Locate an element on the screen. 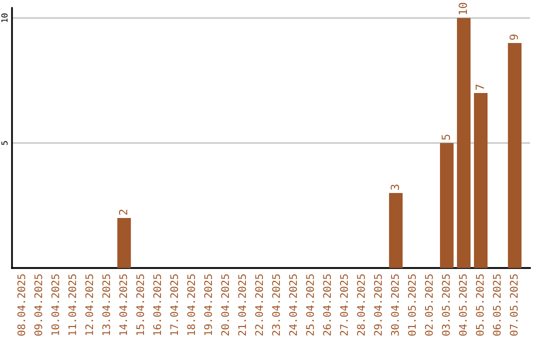 Image resolution: width=540 pixels, height=340 pixels. data-label: 7 is located at coordinates (480, 87).